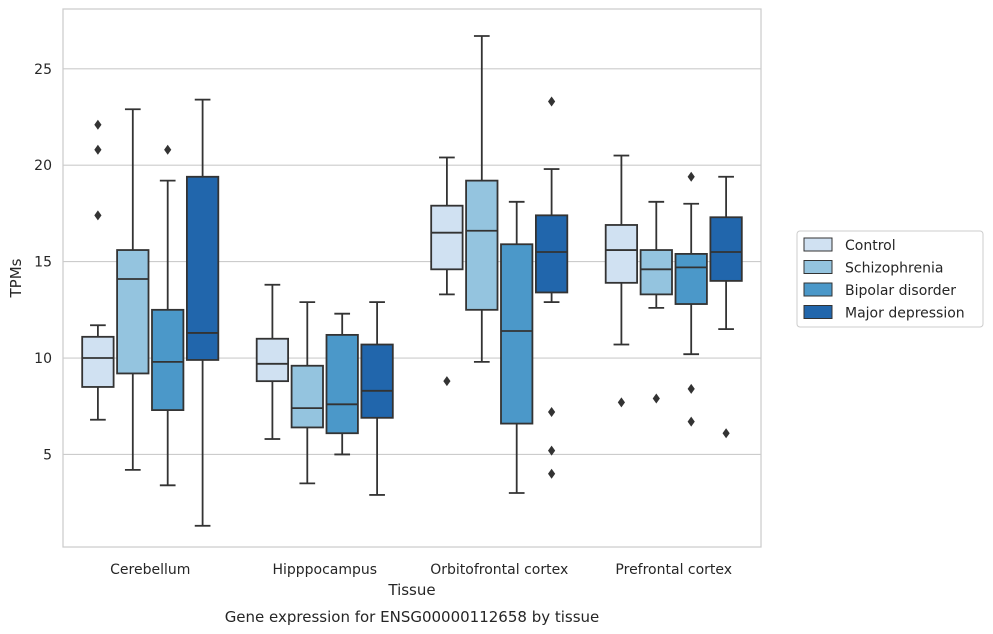 This screenshot has width=993, height=634. I want to click on y-tick-label: 15, so click(43, 263).